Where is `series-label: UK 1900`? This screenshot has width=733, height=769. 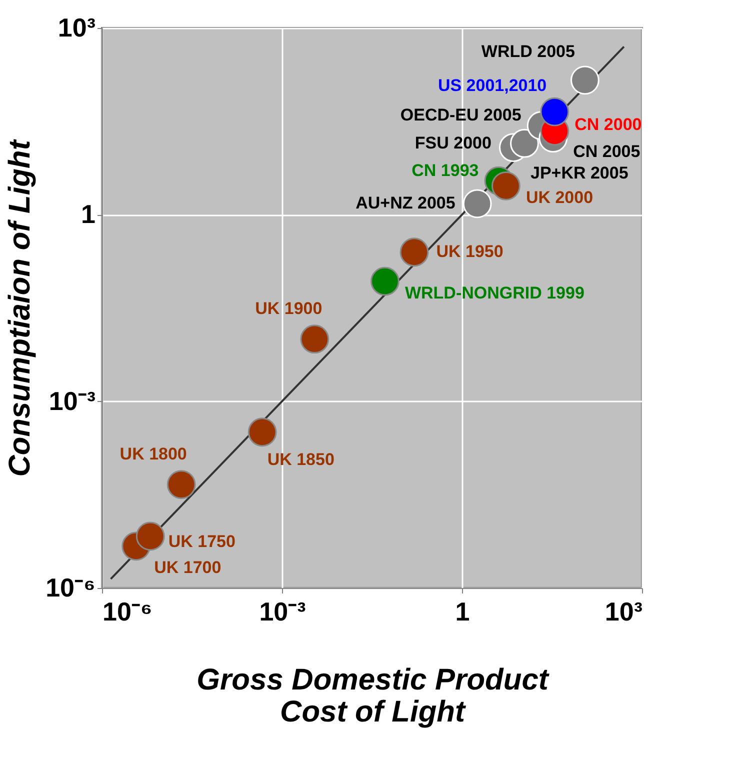
series-label: UK 1900 is located at coordinates (288, 308).